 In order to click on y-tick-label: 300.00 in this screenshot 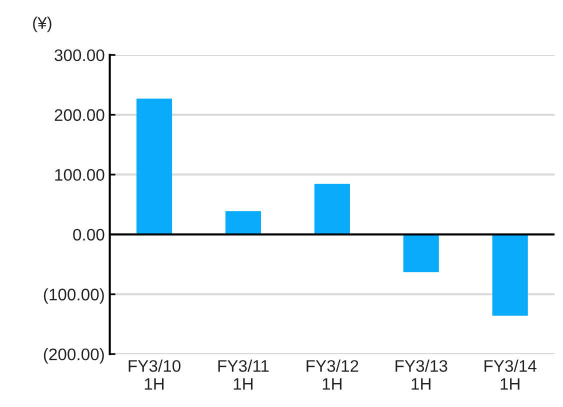, I will do `click(79, 55)`.